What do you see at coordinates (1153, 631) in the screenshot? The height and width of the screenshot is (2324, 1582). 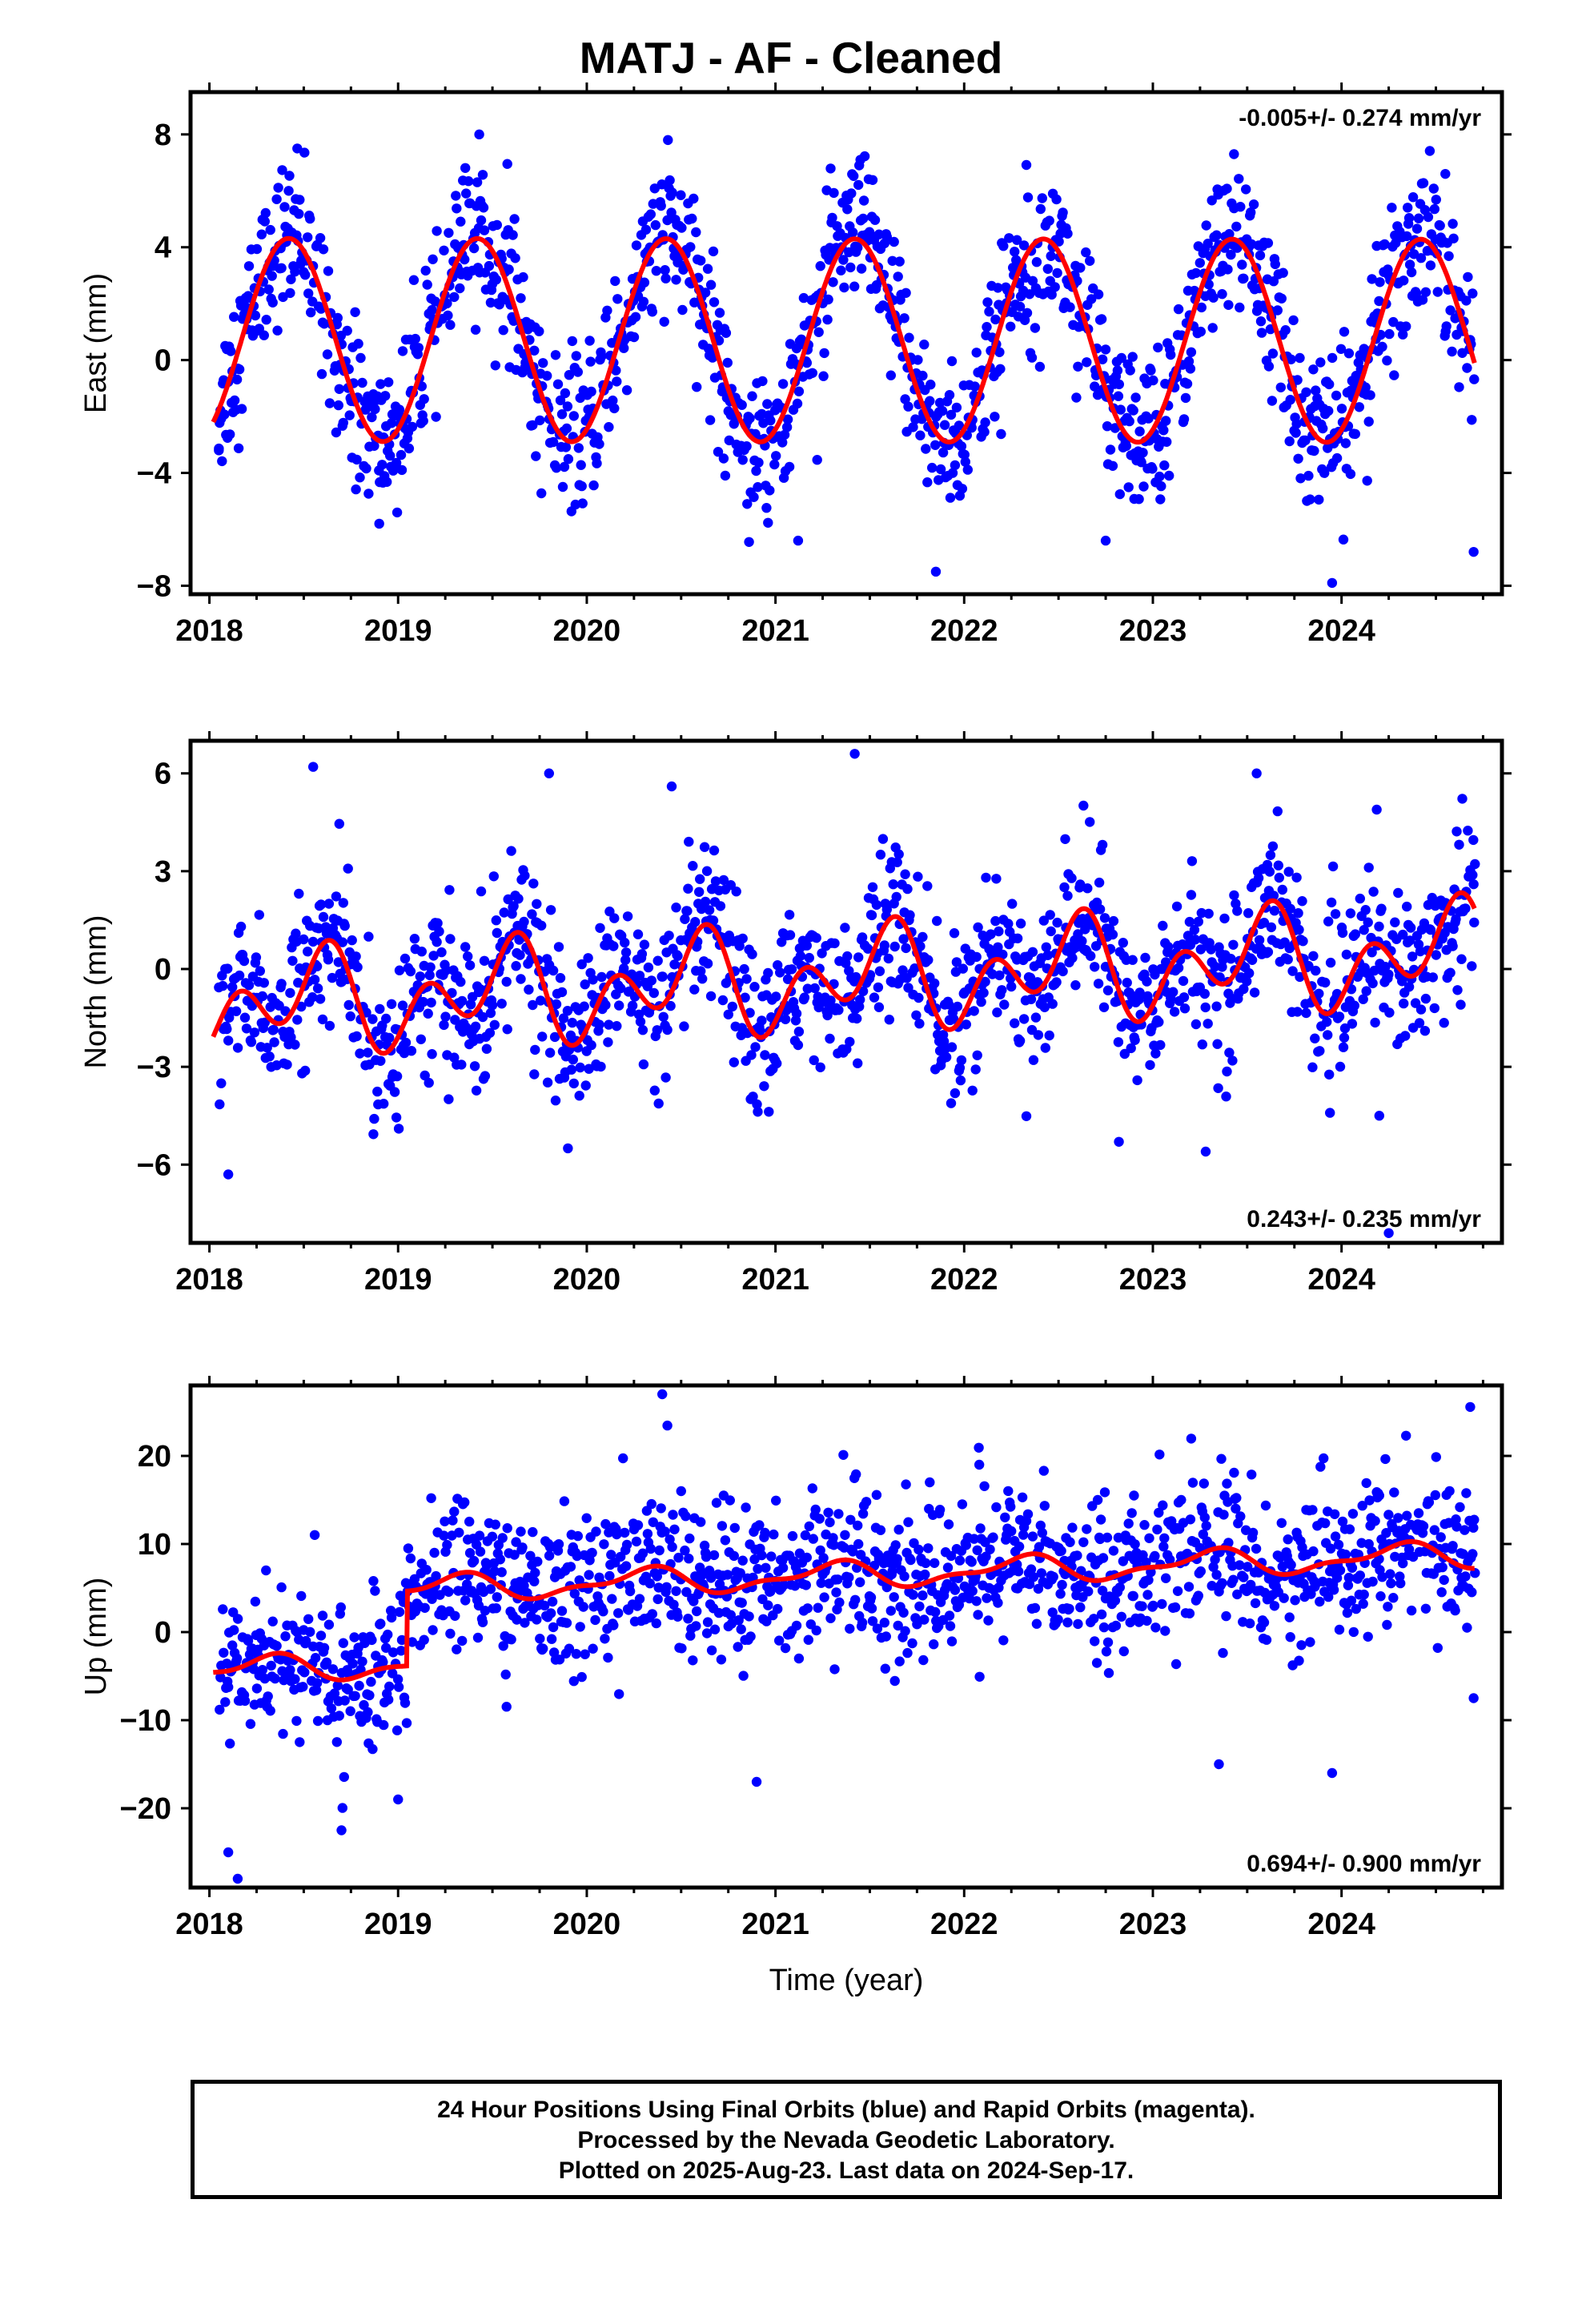 I see `x-tick-label: 2023` at bounding box center [1153, 631].